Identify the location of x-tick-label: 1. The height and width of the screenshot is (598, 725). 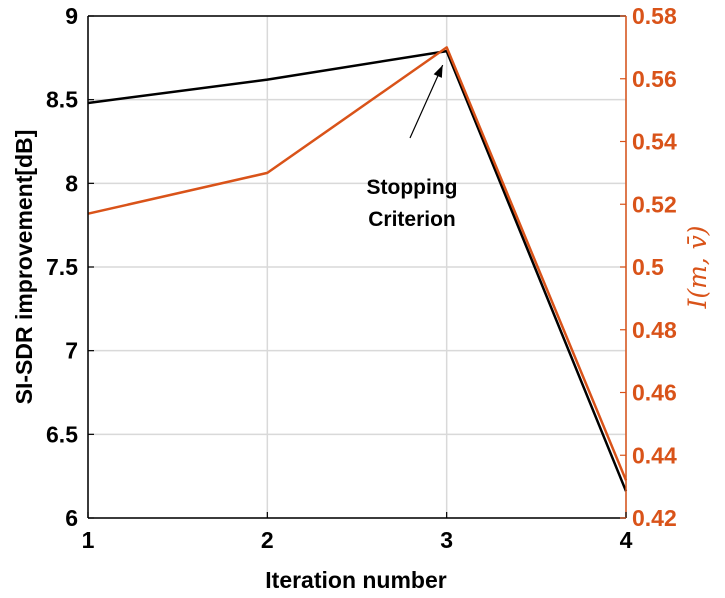
(88, 540).